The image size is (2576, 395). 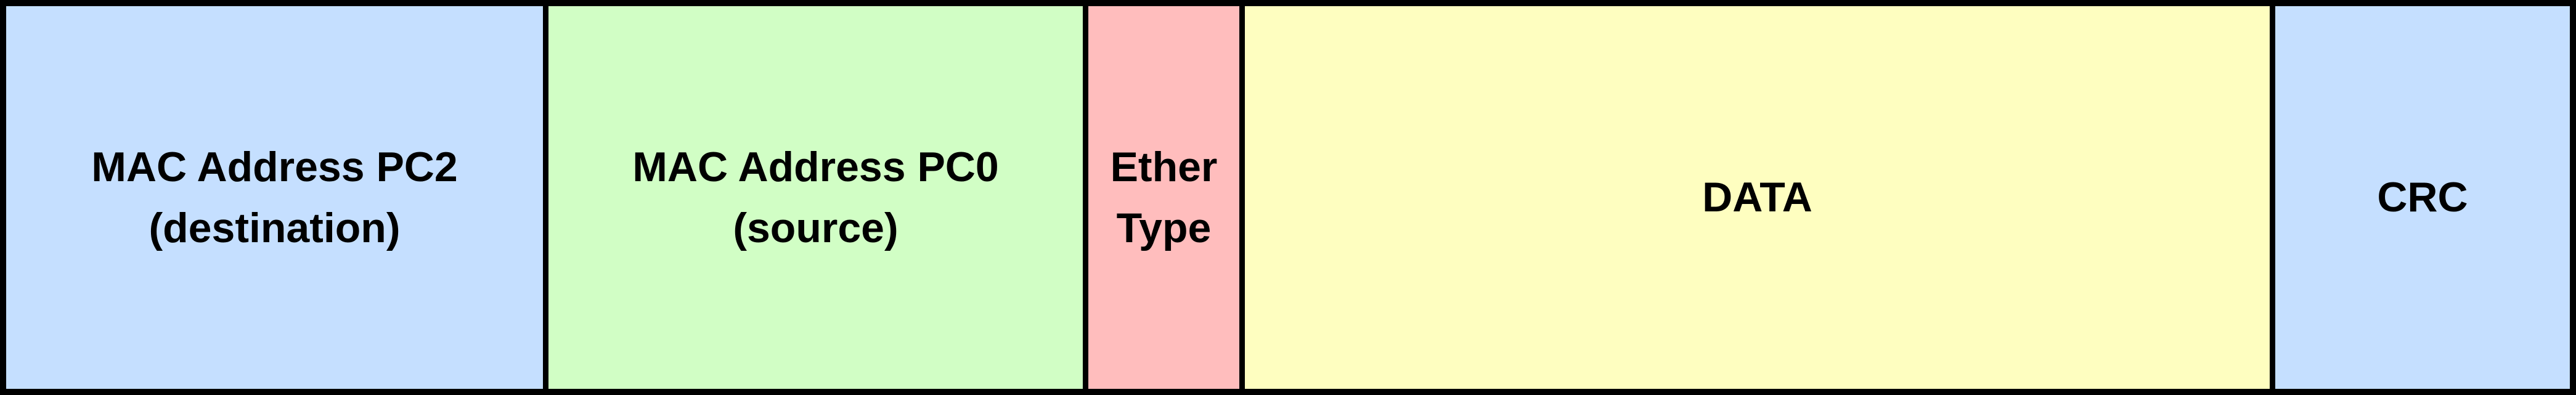 I want to click on field-subtitle: Type, so click(x=1164, y=227).